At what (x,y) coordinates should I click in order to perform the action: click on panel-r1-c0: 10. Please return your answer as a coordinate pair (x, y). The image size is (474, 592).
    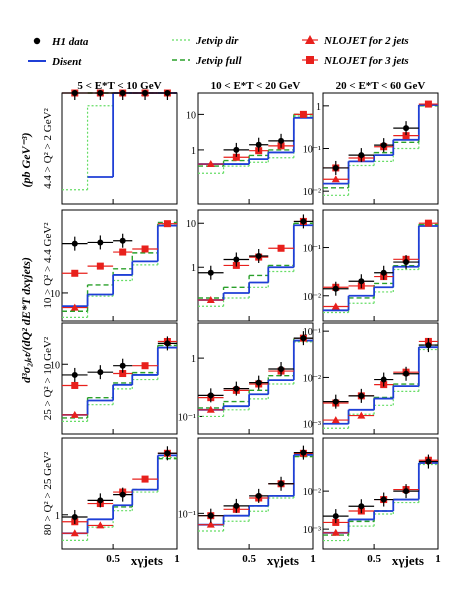
    Looking at the image, I should click on (114, 265).